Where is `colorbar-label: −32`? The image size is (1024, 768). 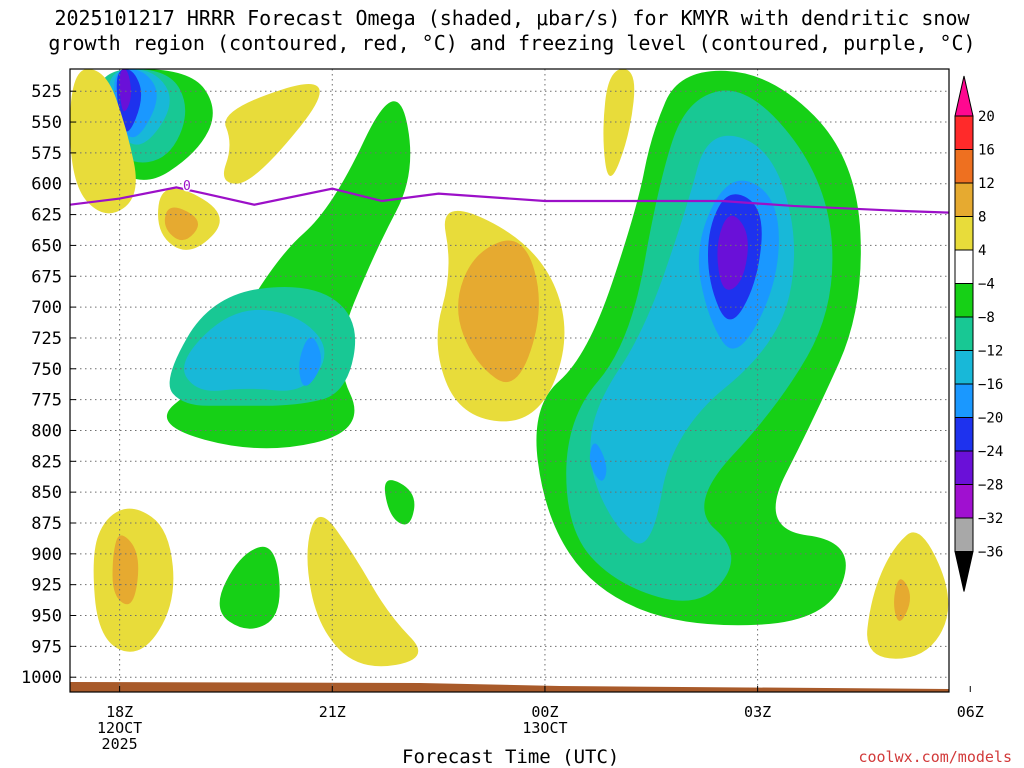
colorbar-label: −32 is located at coordinates (990, 519).